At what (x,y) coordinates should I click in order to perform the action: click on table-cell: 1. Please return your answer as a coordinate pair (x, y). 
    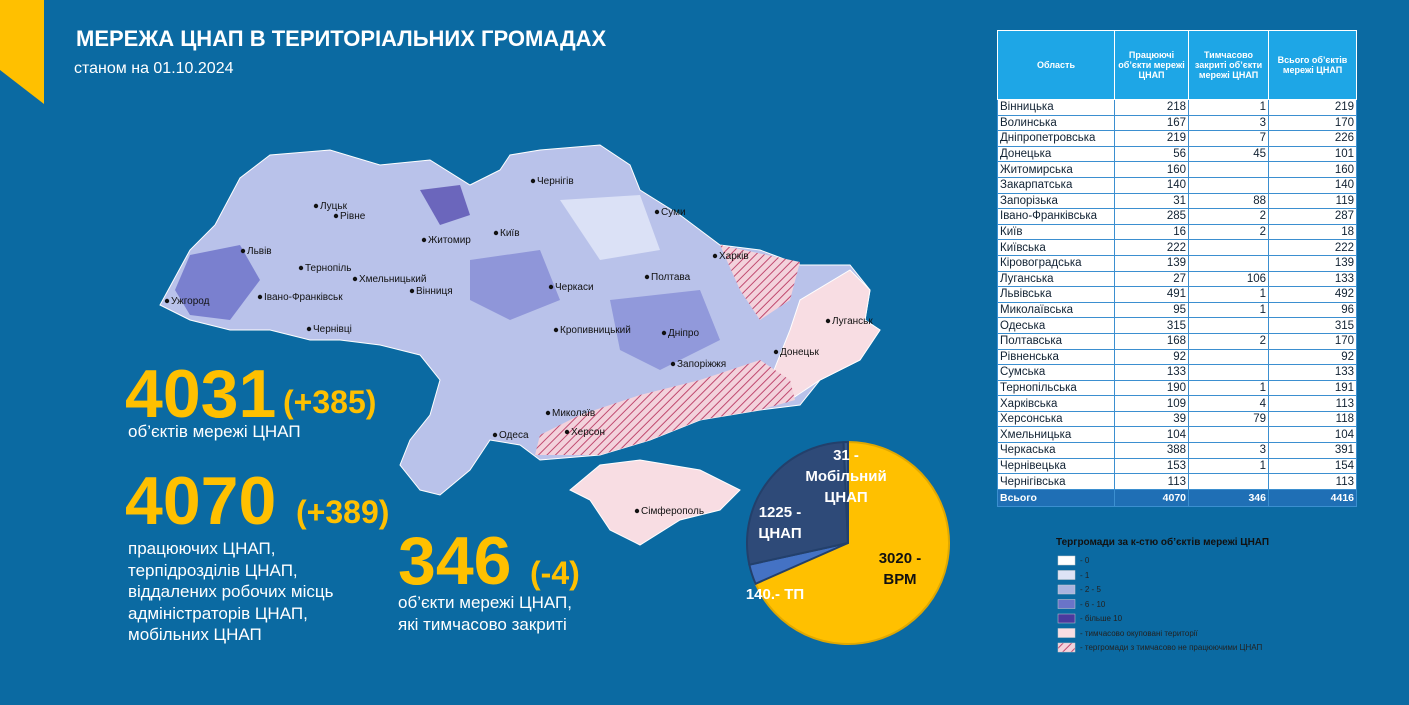
    Looking at the image, I should click on (1228, 466).